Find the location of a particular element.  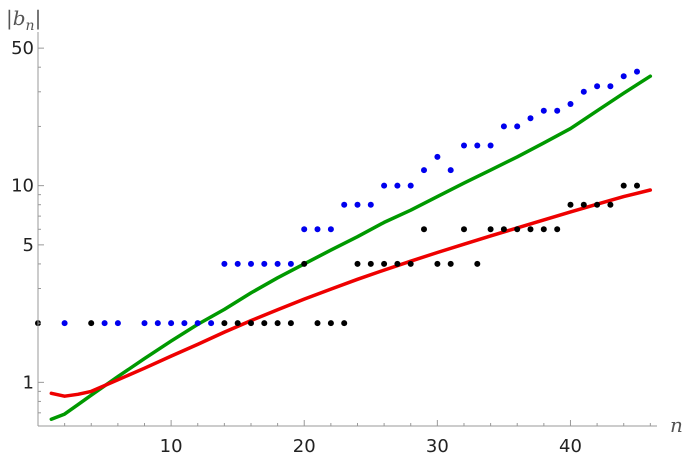

x-tick-label: 30 is located at coordinates (437, 446).